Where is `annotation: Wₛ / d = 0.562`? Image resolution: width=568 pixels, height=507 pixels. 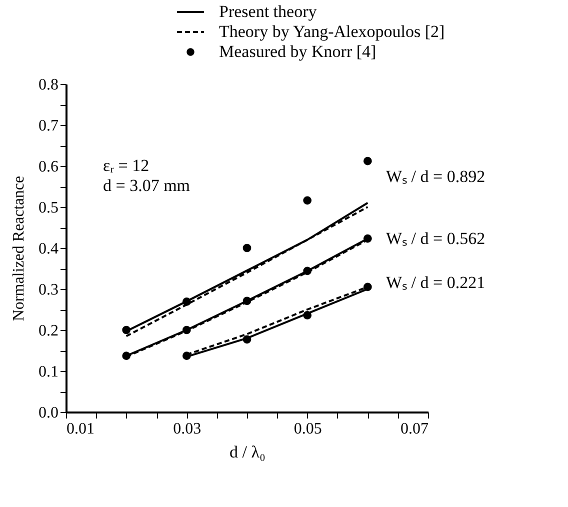
annotation: Wₛ / d = 0.562 is located at coordinates (436, 238).